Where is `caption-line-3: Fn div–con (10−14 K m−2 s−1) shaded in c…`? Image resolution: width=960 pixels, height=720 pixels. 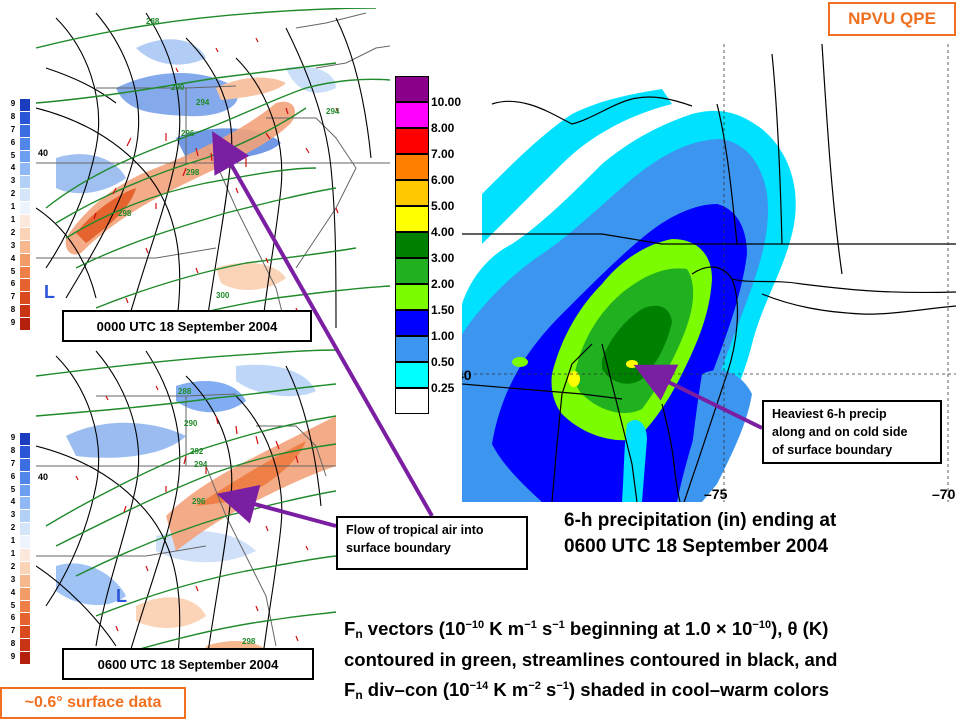
caption-line-3: Fn div–con (10−14 K m−2 s−1) shaded in c… is located at coordinates (586, 690).